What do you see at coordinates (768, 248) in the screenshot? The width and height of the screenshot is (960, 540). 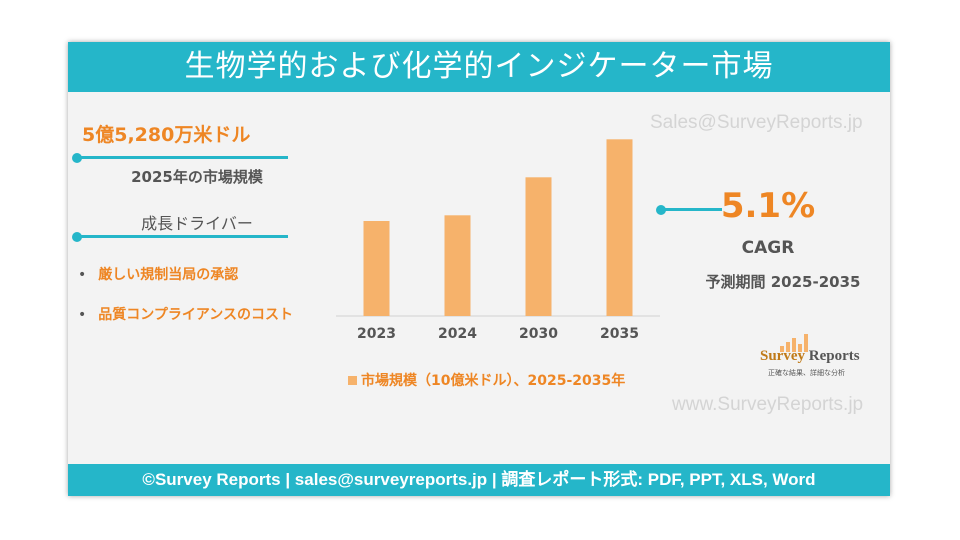 I see `cagr-label: CAGR` at bounding box center [768, 248].